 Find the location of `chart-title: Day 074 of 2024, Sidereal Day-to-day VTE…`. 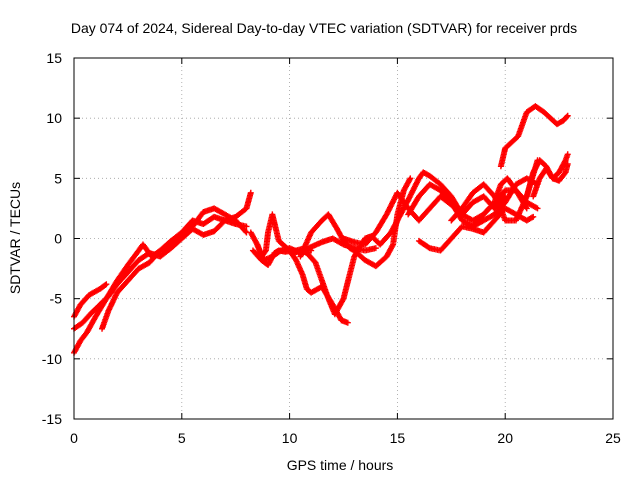

chart-title: Day 074 of 2024, Sidereal Day-to-day VTE… is located at coordinates (324, 28).